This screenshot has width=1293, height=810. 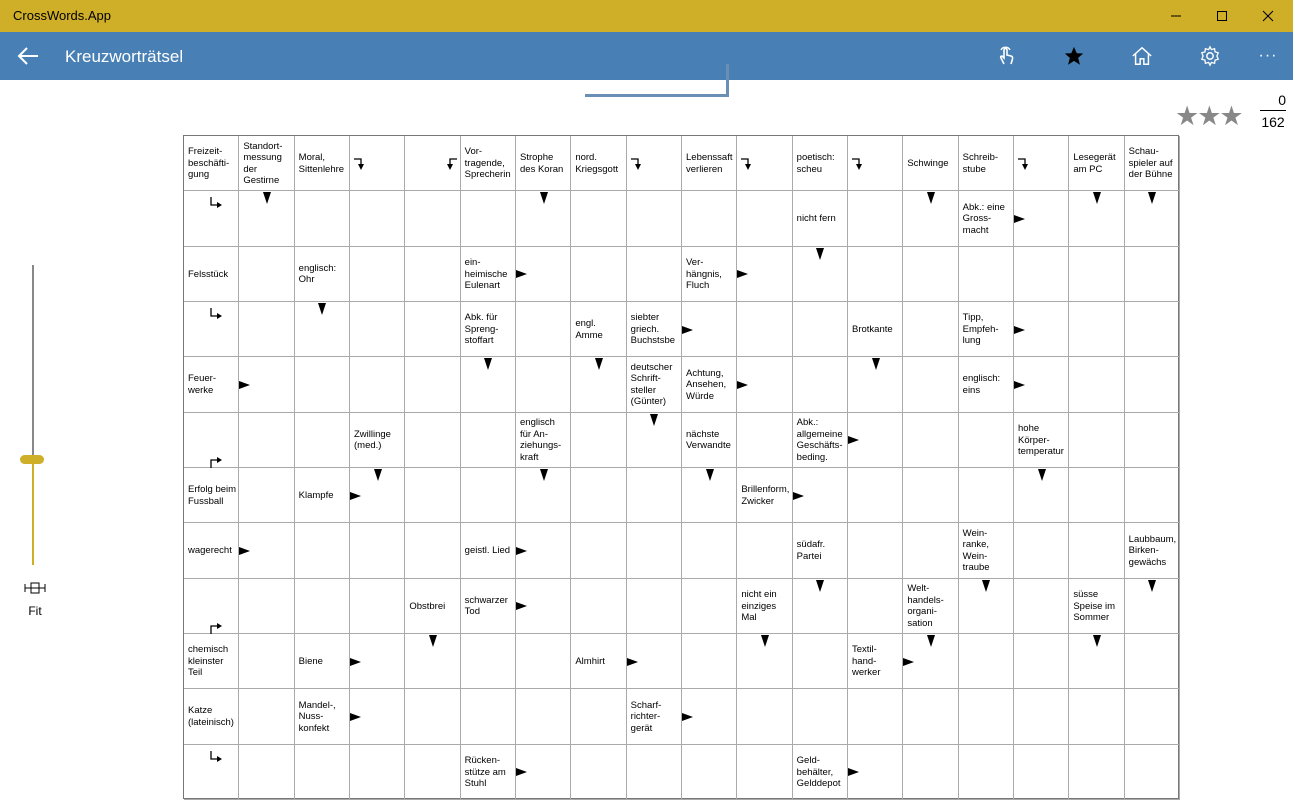 I want to click on back-button, so click(x=28, y=56).